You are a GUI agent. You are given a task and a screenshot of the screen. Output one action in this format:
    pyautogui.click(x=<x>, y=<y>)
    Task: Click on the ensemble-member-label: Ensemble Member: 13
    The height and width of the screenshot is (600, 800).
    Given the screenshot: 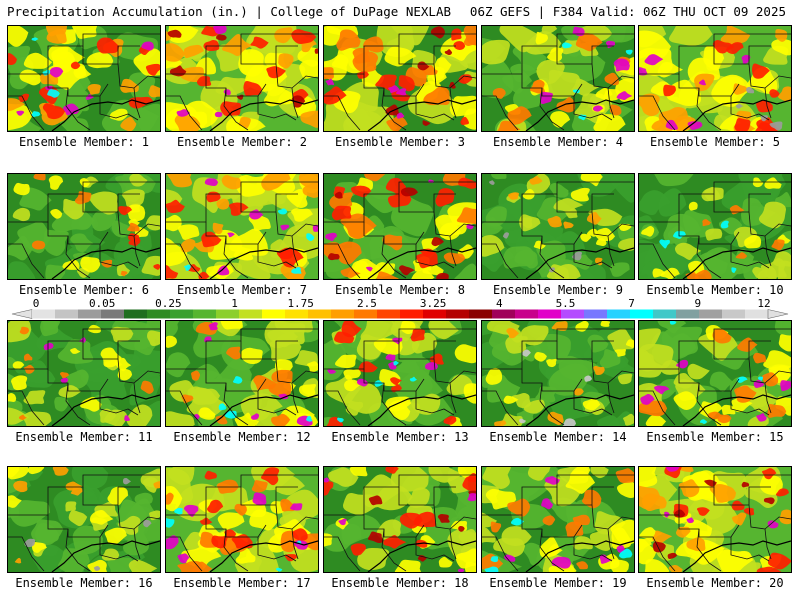 What is the action you would take?
    pyautogui.click(x=400, y=437)
    